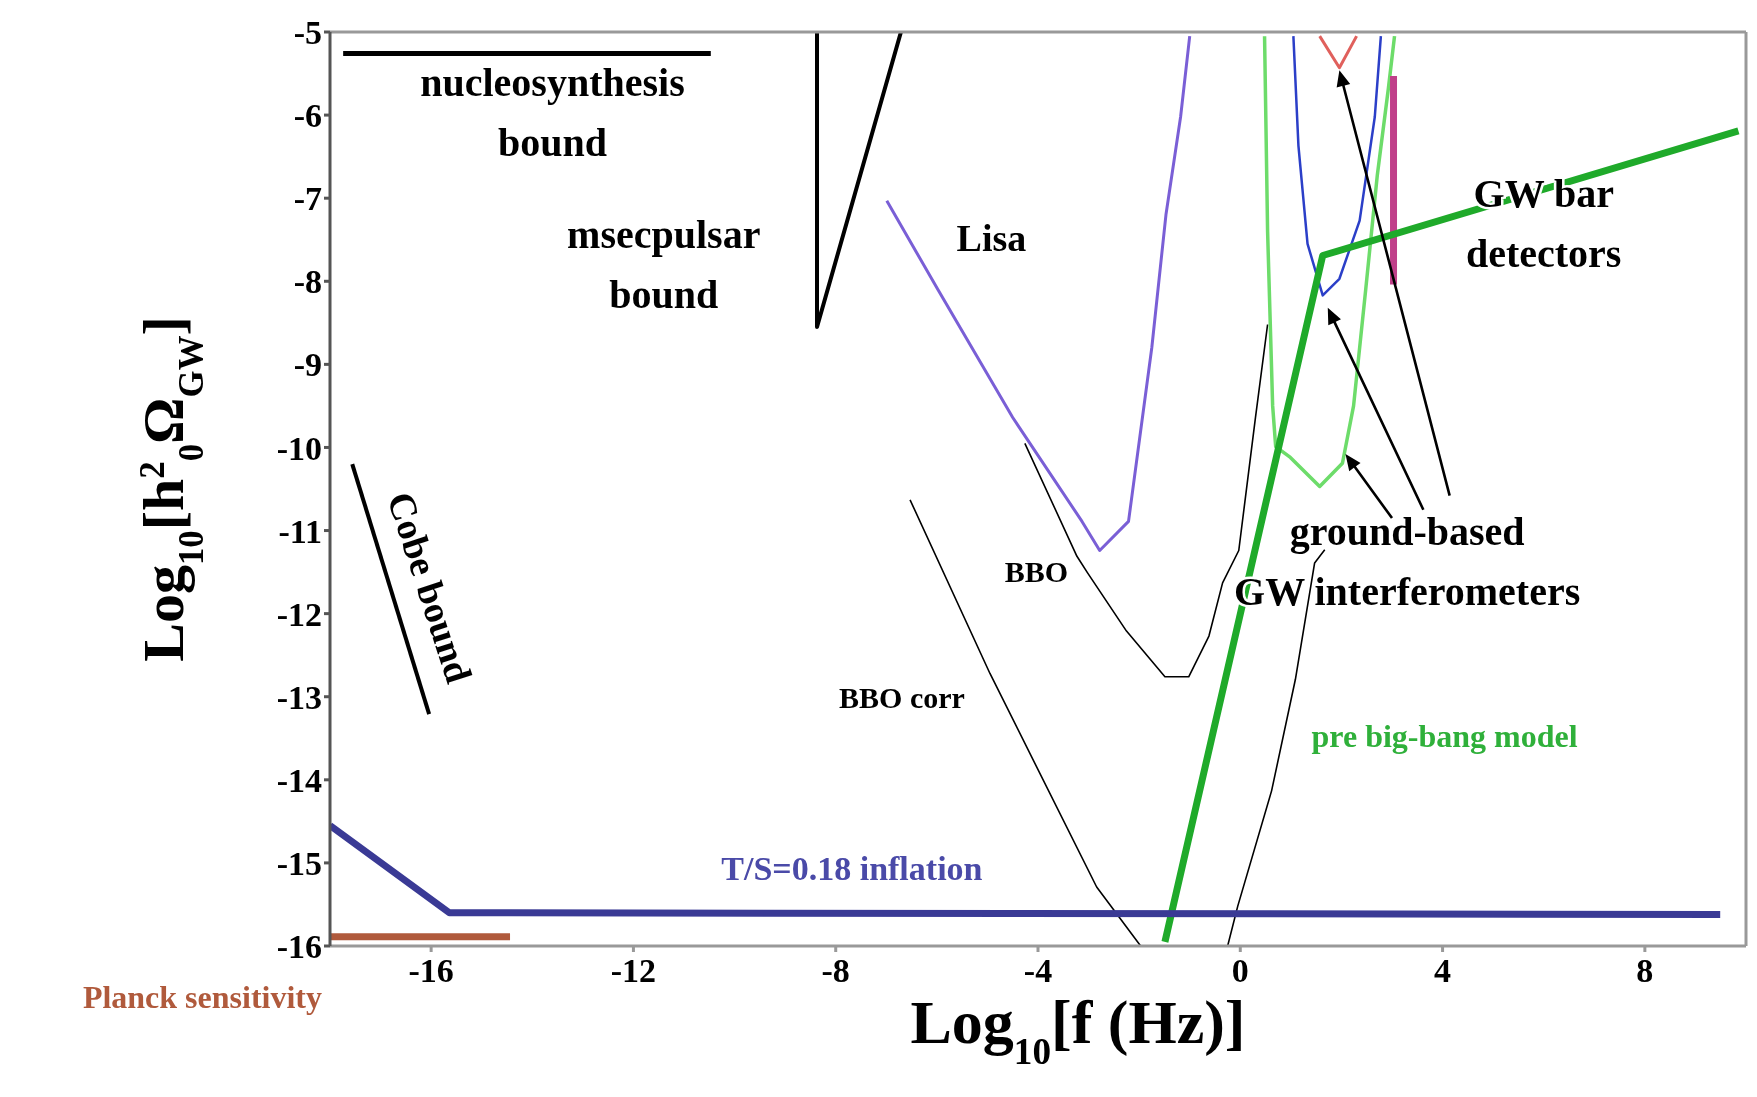 The height and width of the screenshot is (1097, 1757). I want to click on y-tick-label: -7, so click(307, 199).